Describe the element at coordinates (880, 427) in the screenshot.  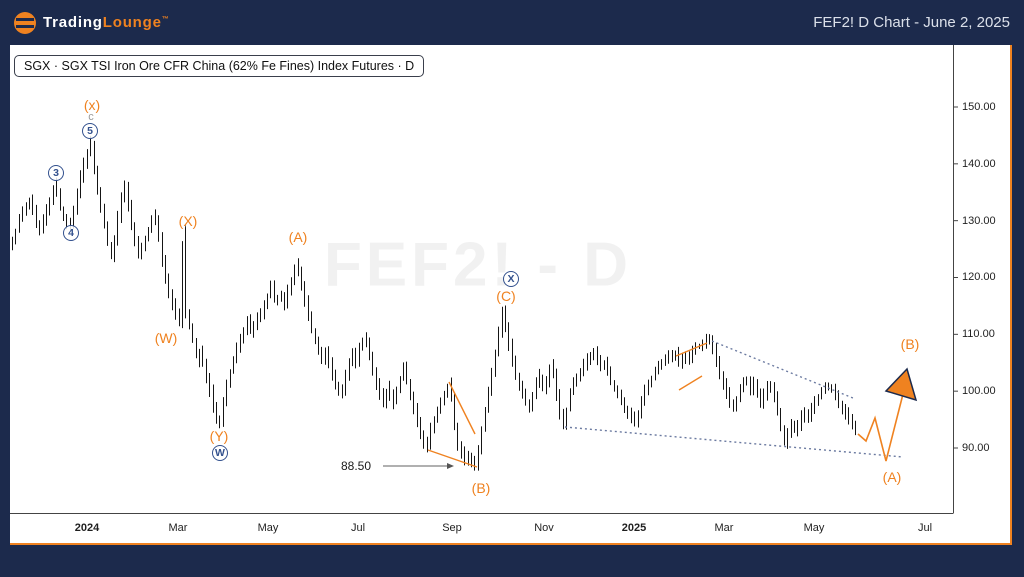
I see `forecast-zigzag` at that location.